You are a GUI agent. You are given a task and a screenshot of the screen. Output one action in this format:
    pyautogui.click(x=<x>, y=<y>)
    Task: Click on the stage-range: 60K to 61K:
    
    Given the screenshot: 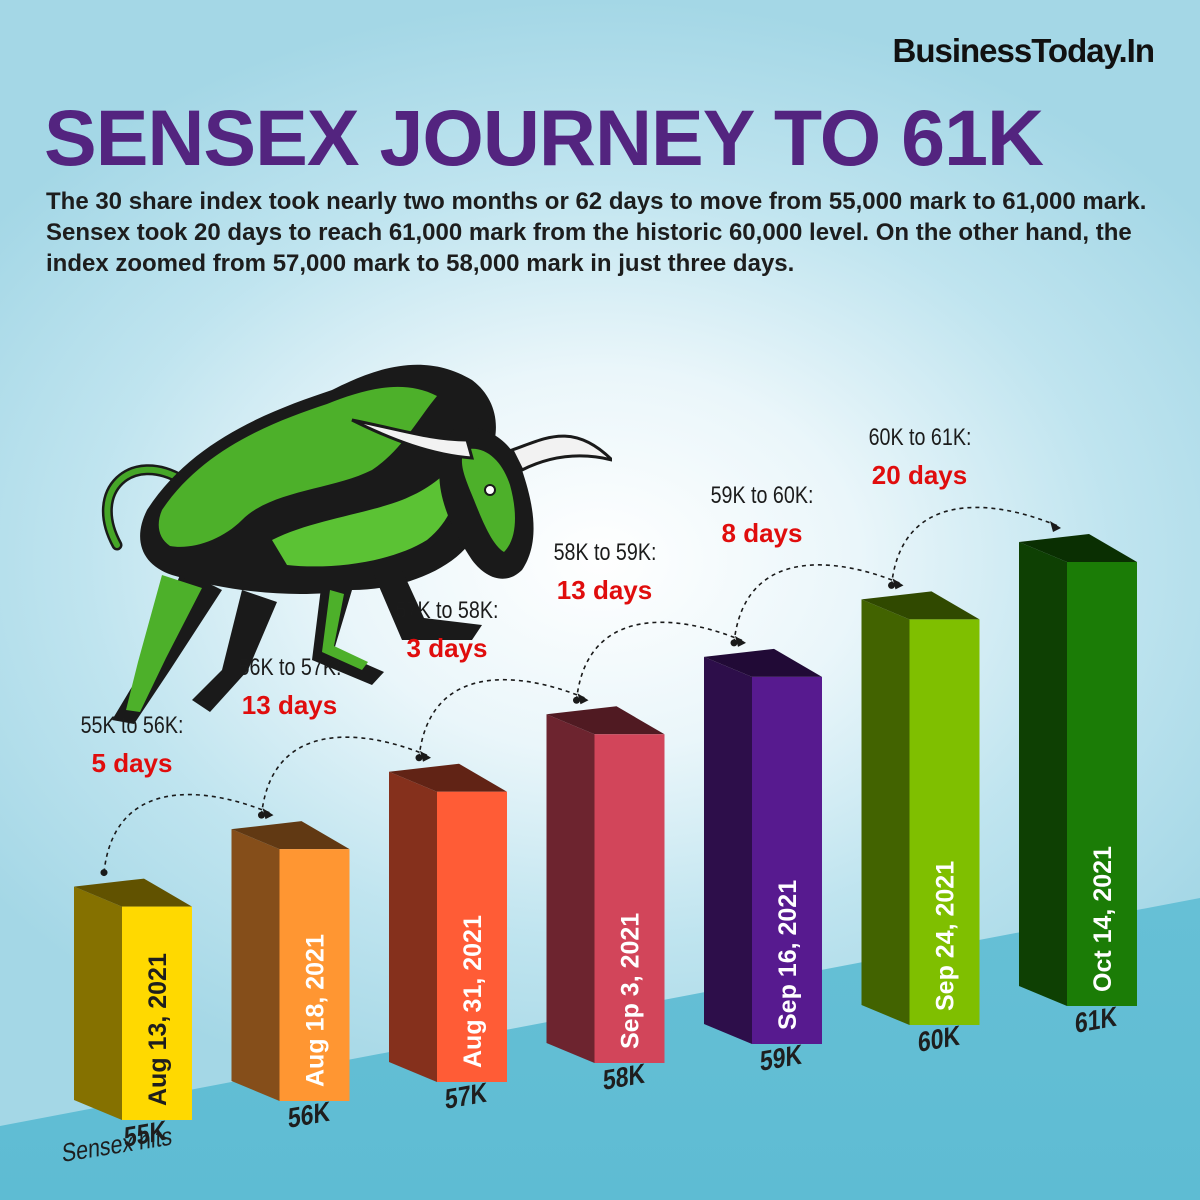 What is the action you would take?
    pyautogui.click(x=919, y=438)
    